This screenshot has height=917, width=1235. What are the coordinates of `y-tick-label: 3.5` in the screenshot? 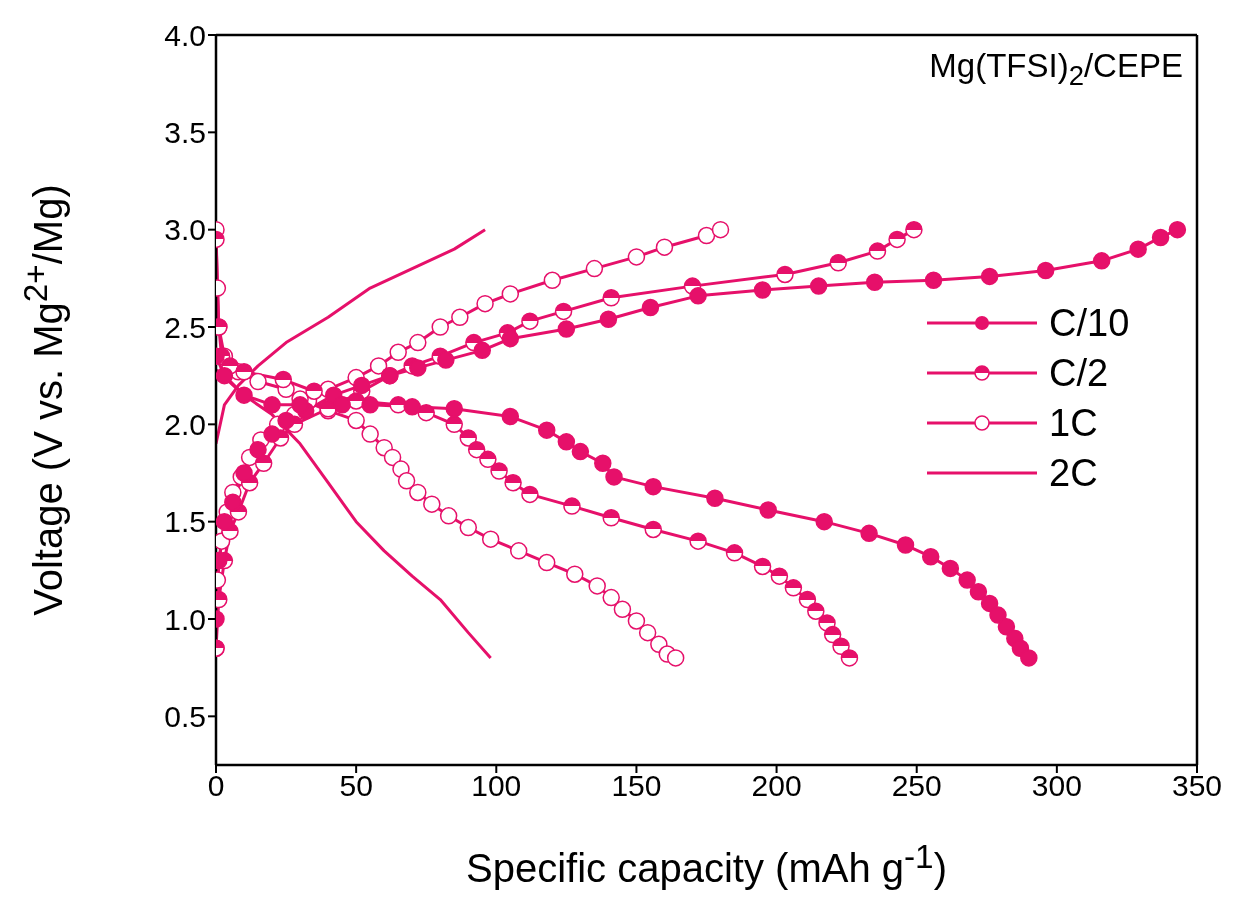 It's located at (185, 132).